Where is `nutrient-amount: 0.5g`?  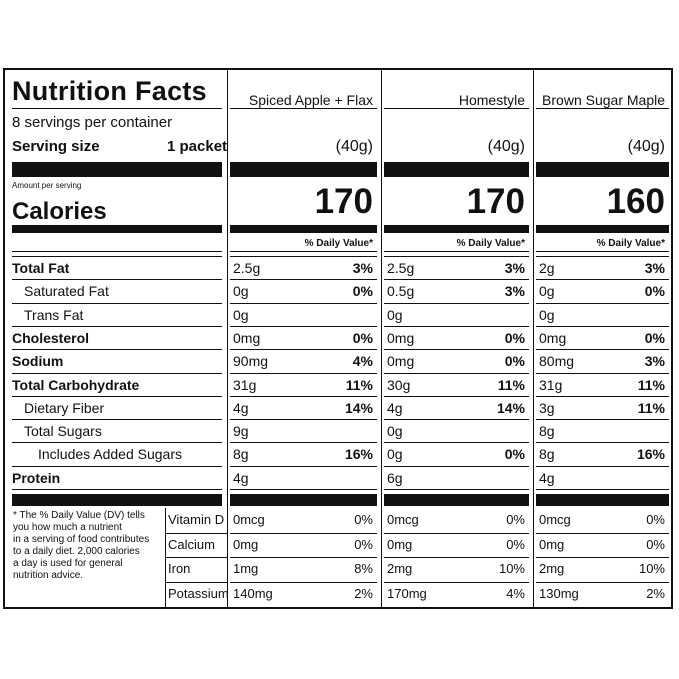
nutrient-amount: 0.5g is located at coordinates (401, 291).